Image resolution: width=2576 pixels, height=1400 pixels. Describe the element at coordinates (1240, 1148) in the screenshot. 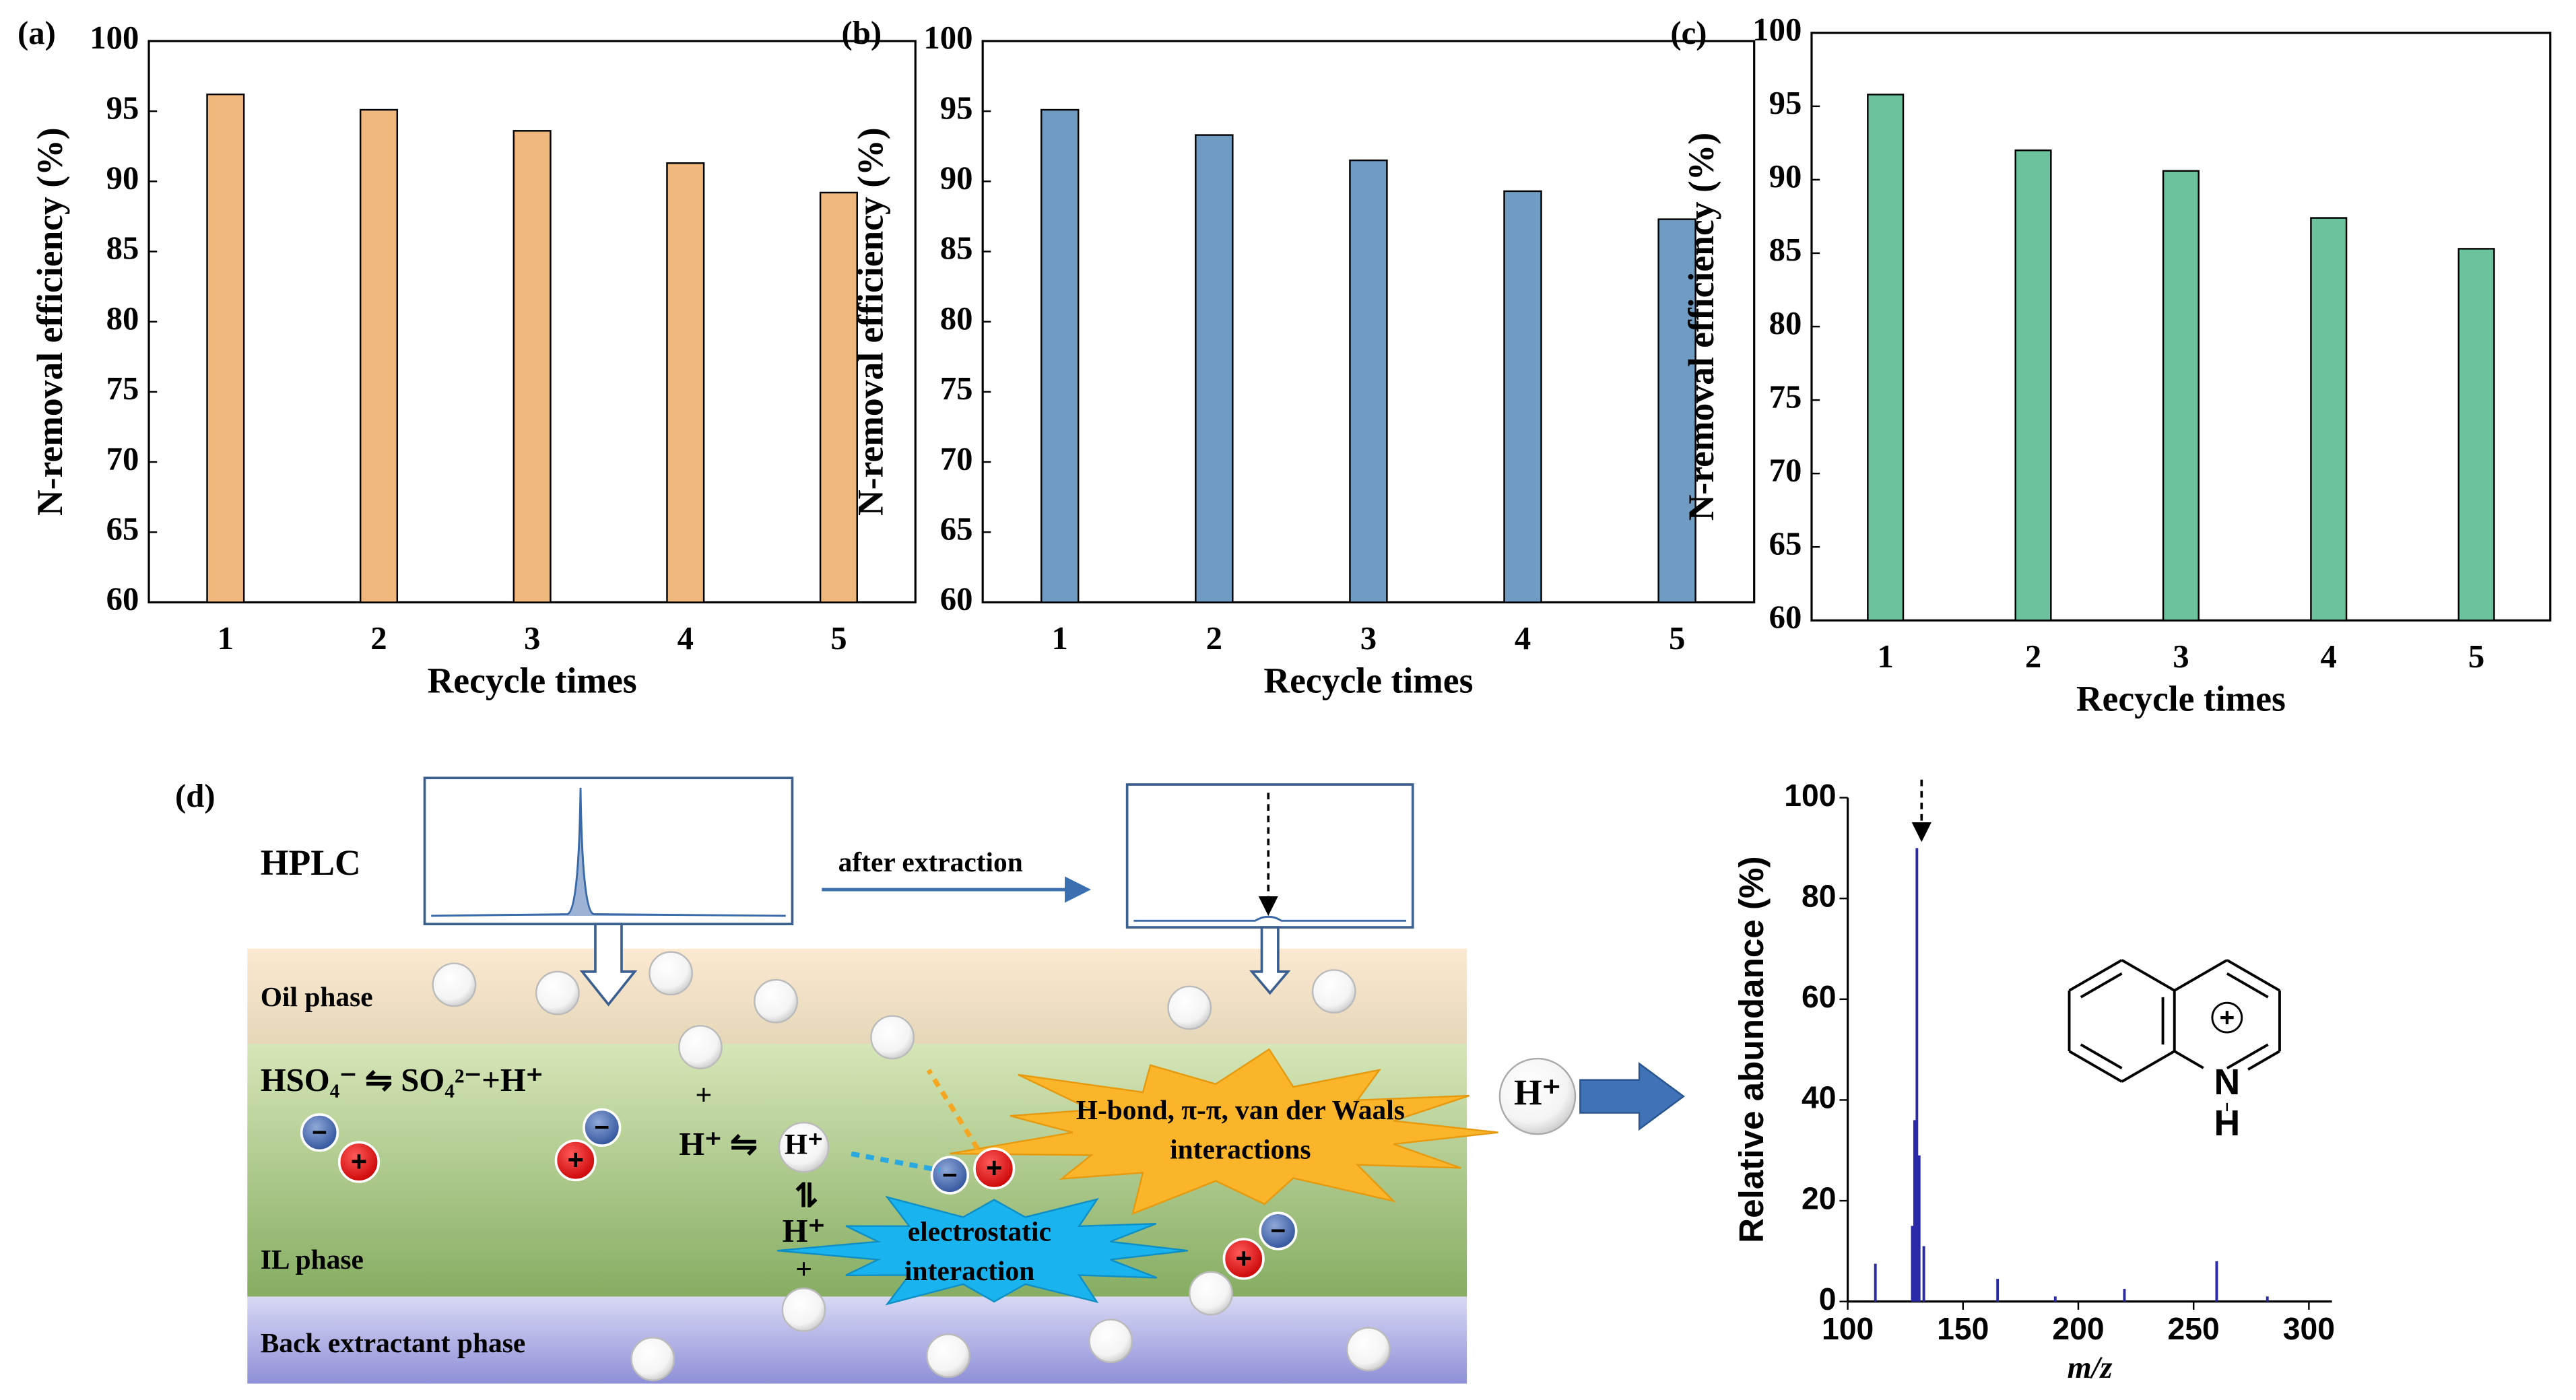

I see `interaction-label: interactions` at that location.